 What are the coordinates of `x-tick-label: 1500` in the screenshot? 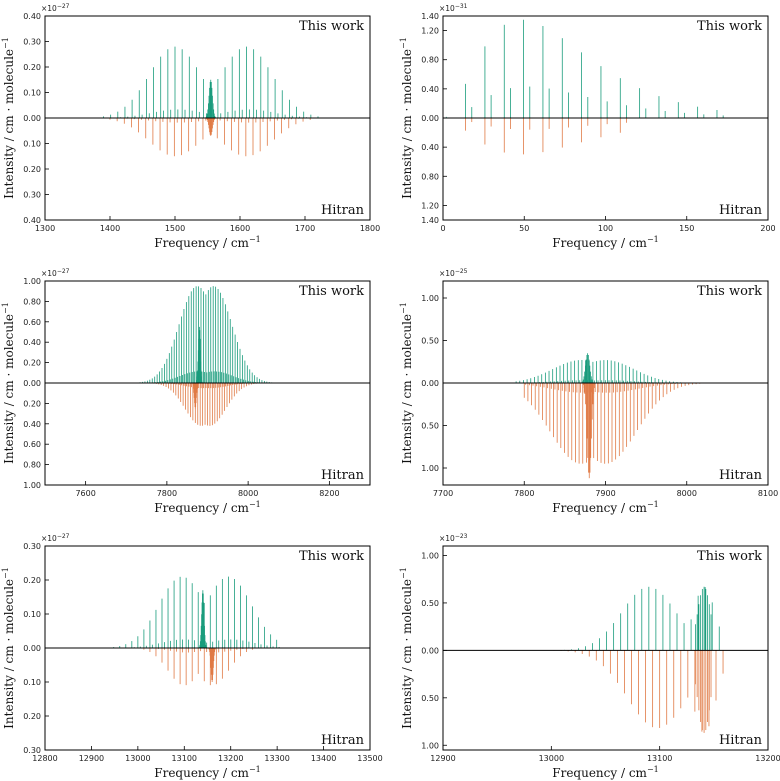 It's located at (175, 228).